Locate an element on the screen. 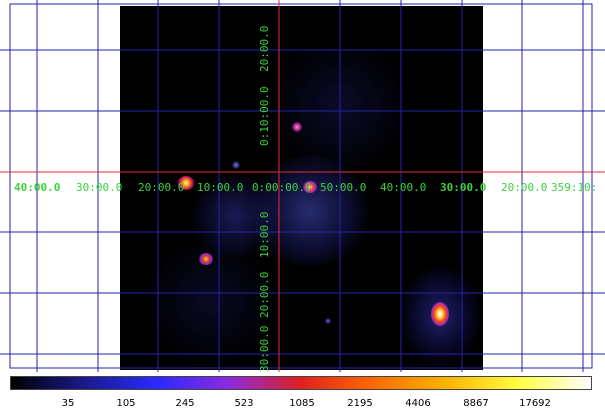 The height and width of the screenshot is (414, 605). dec-label: 10:00.0 is located at coordinates (264, 234).